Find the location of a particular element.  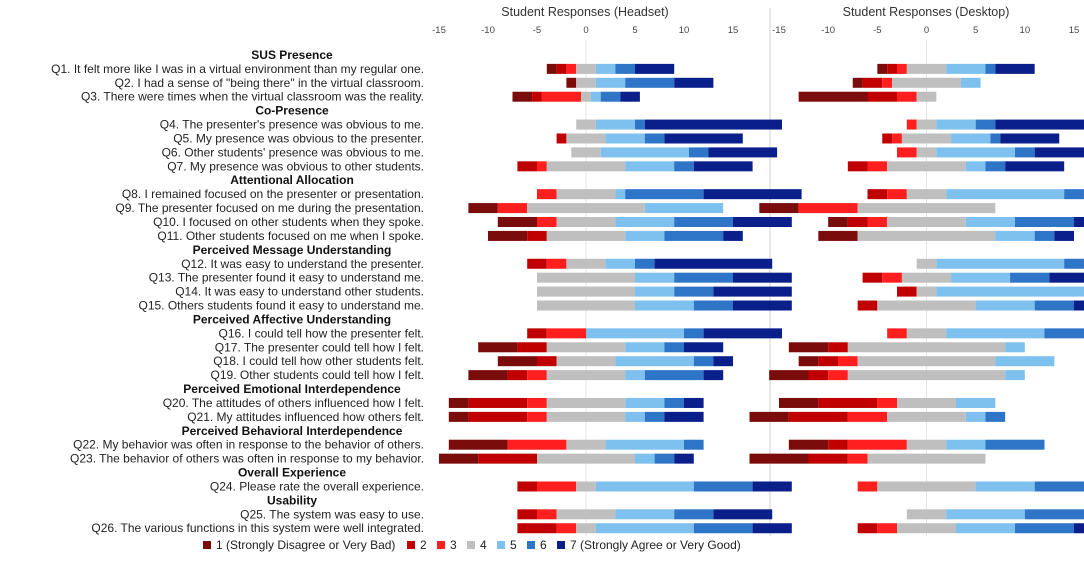

legend-label-4: 4 is located at coordinates (483, 545).